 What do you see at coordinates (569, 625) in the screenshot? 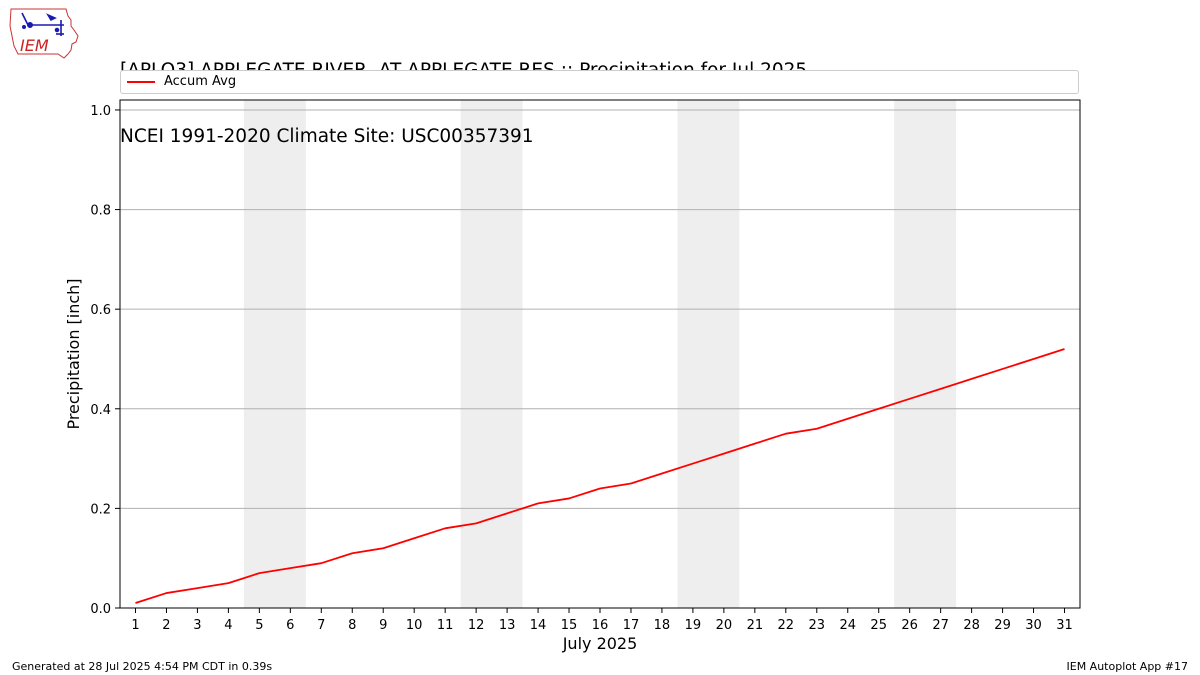
I see `x-tick-label: 15` at bounding box center [569, 625].